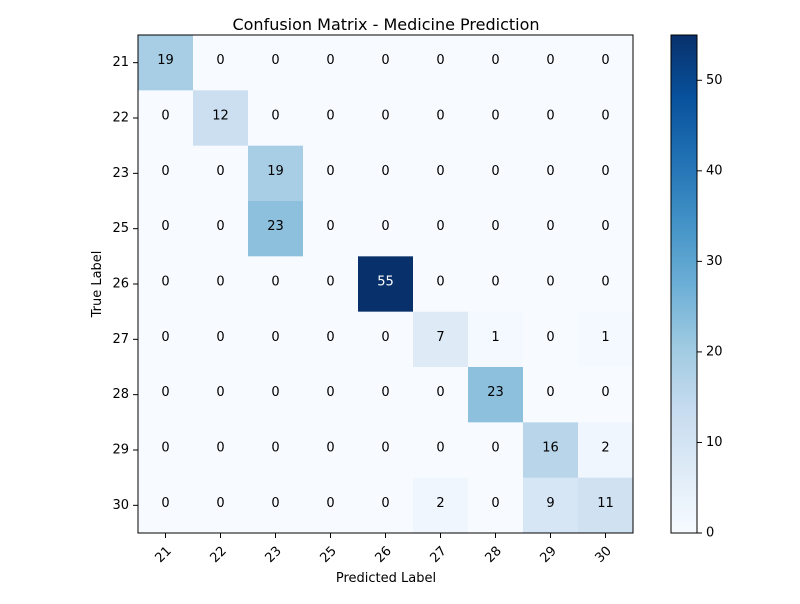 This screenshot has width=800, height=604. I want to click on x-tick-label: 22, so click(218, 555).